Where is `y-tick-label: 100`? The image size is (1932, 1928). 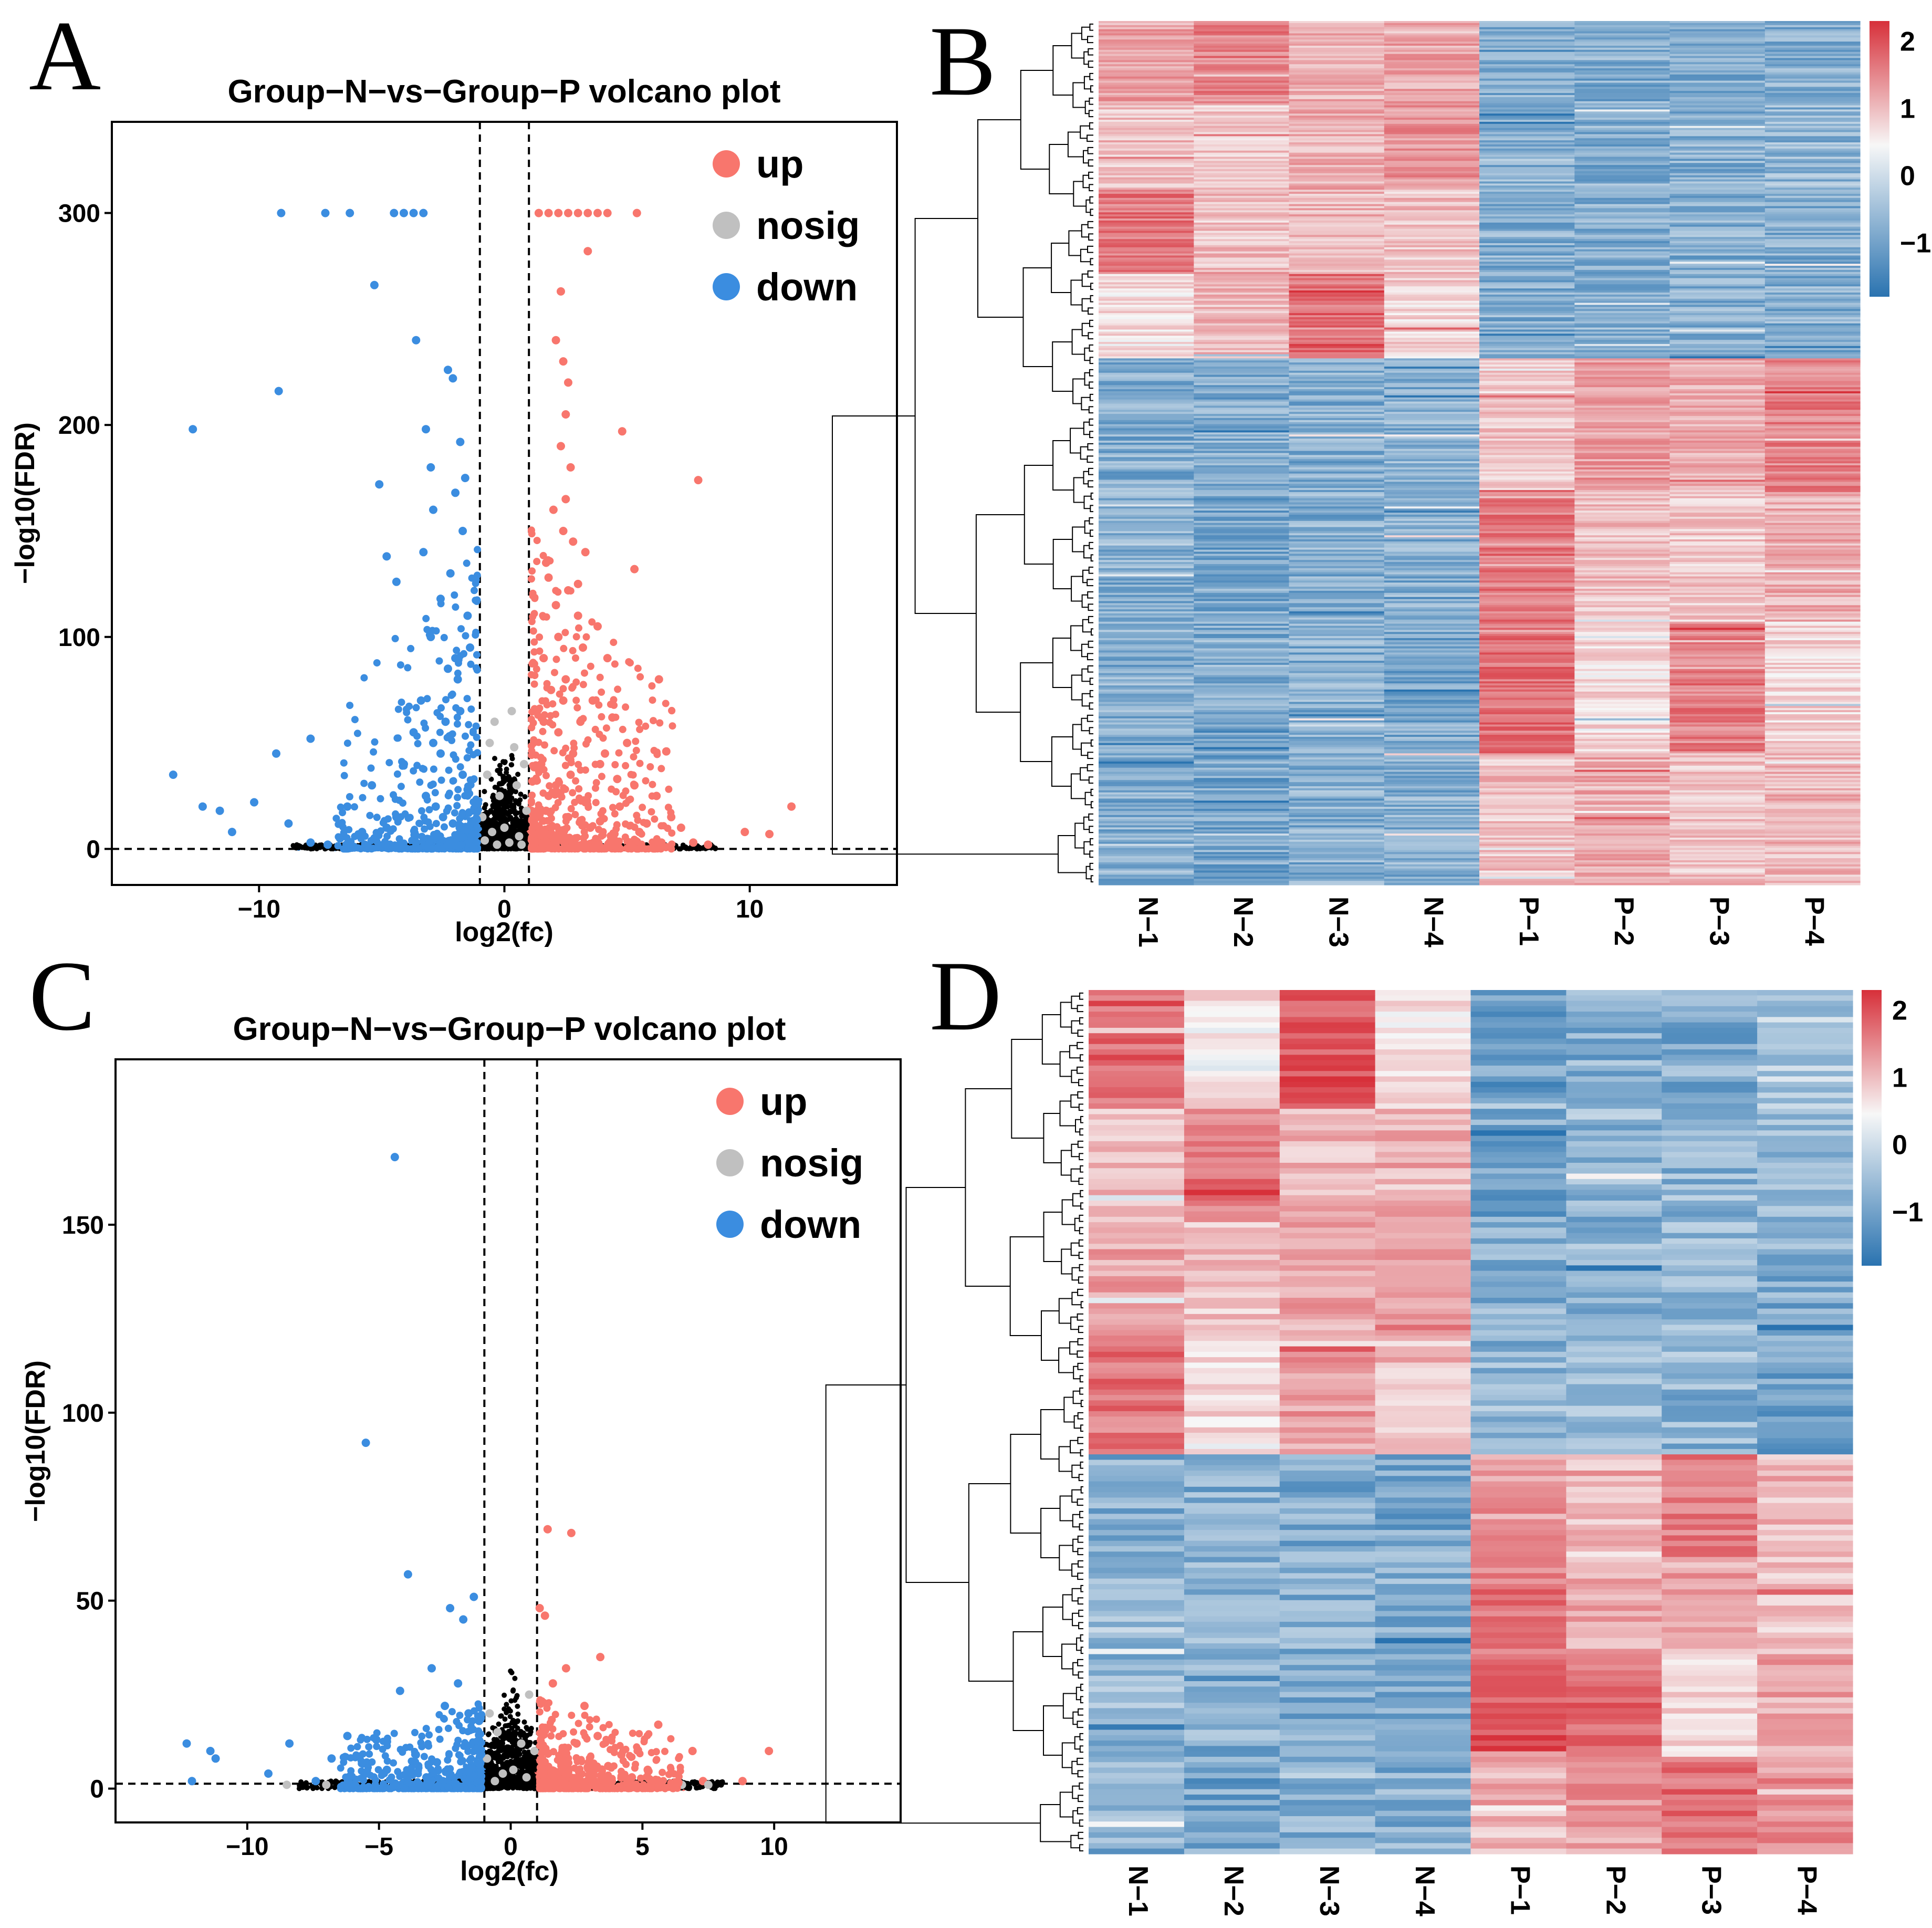
y-tick-label: 100 is located at coordinates (79, 638).